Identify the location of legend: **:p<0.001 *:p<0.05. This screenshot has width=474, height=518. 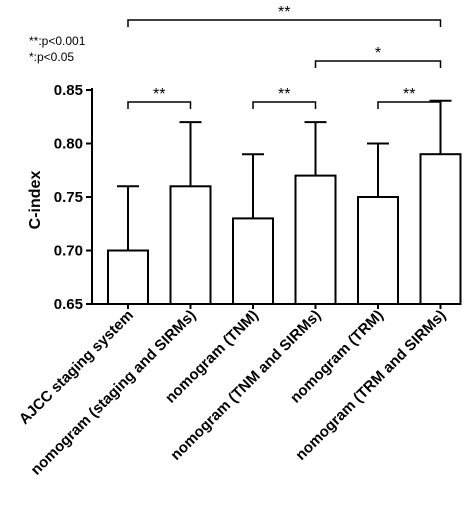
(57, 49).